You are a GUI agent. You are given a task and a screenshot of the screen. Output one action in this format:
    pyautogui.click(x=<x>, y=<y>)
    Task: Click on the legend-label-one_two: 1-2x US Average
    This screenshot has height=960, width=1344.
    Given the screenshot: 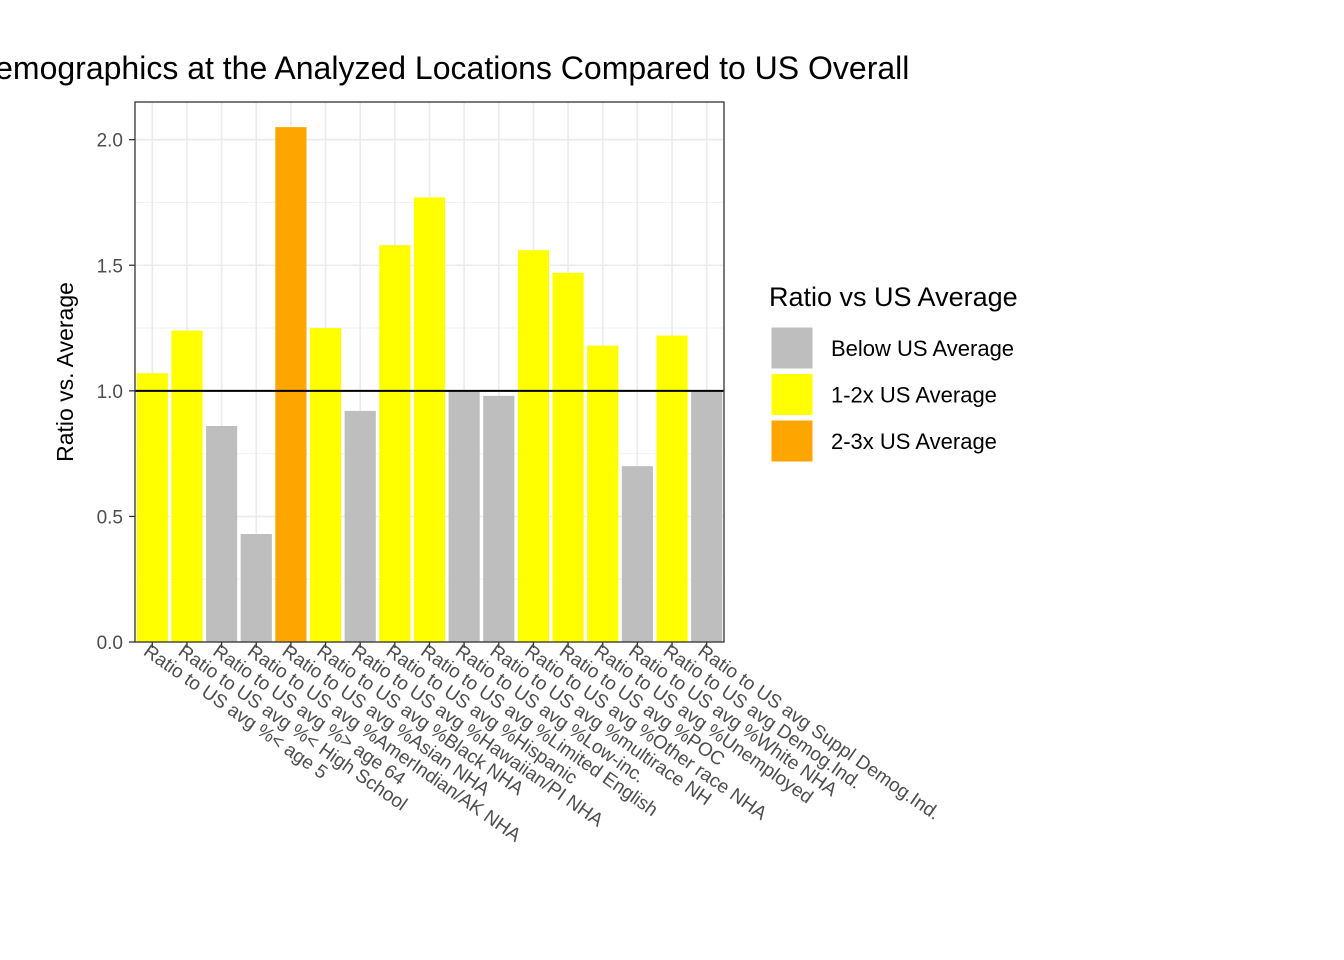 What is the action you would take?
    pyautogui.click(x=914, y=395)
    